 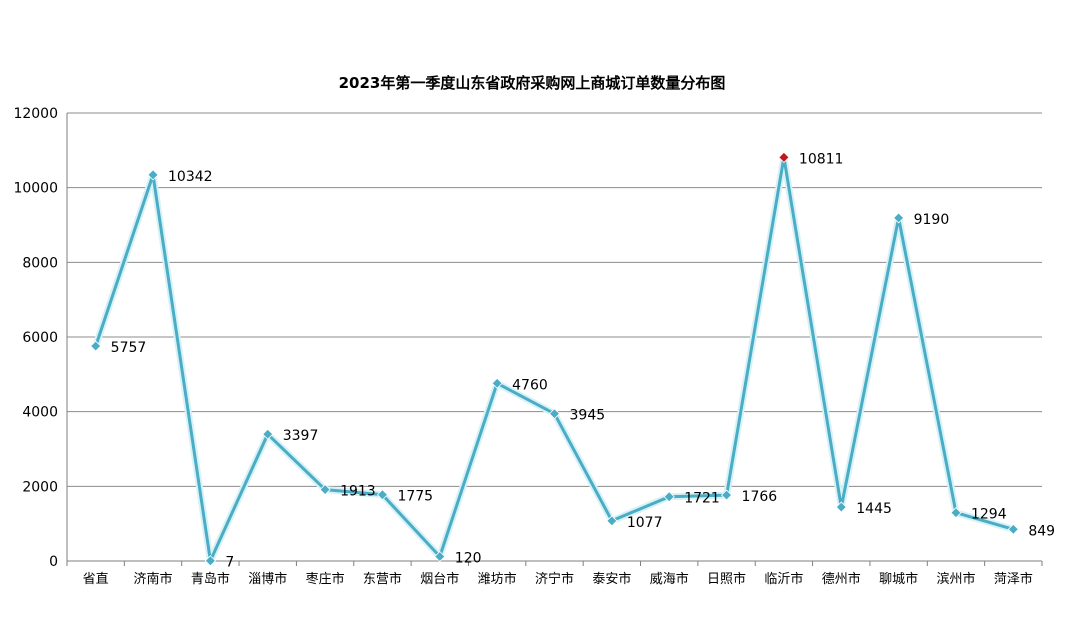 I want to click on data-label: 1775, so click(x=415, y=497).